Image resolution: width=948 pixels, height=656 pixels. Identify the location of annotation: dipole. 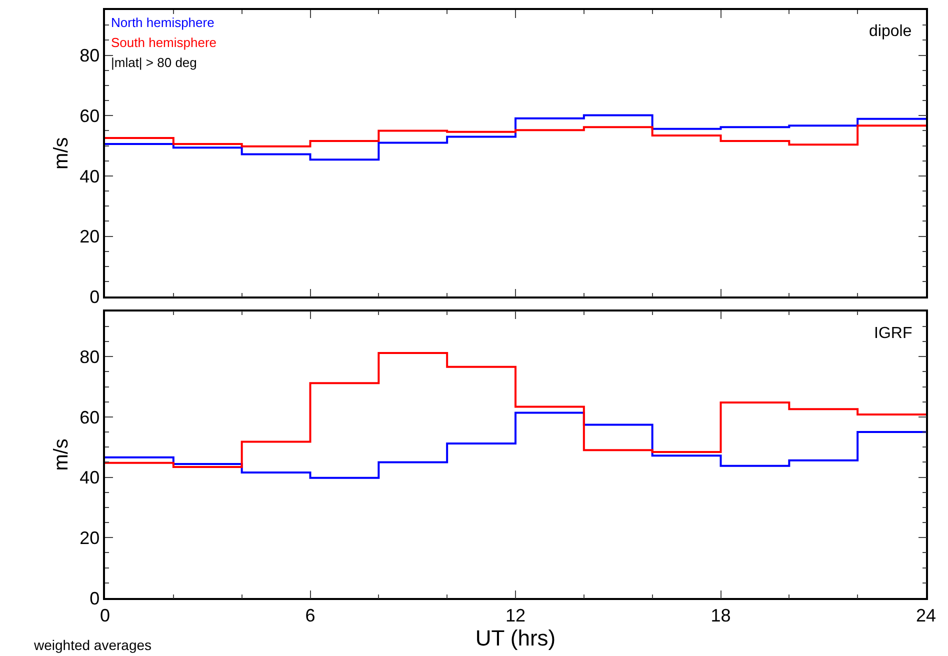
(890, 31).